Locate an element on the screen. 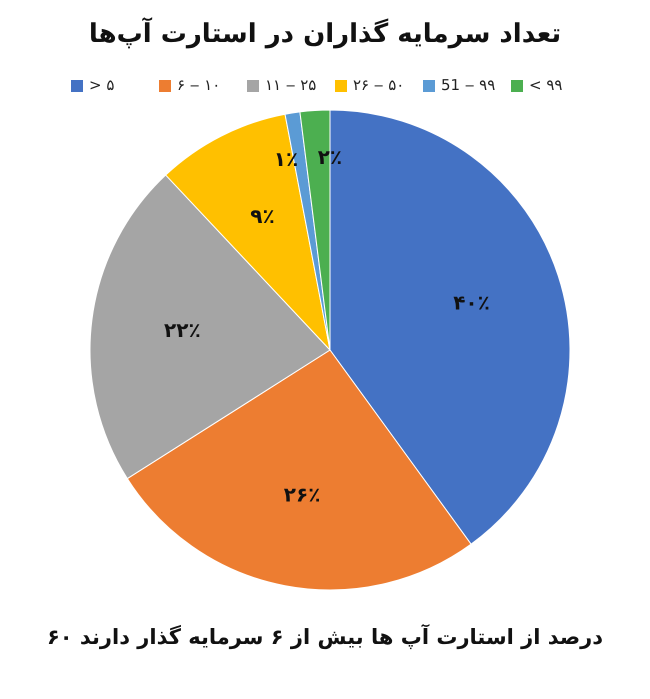 The image size is (650, 699). chart-title: تعداد سرمایه گذاران در استارت آپ‌ها is located at coordinates (325, 33).